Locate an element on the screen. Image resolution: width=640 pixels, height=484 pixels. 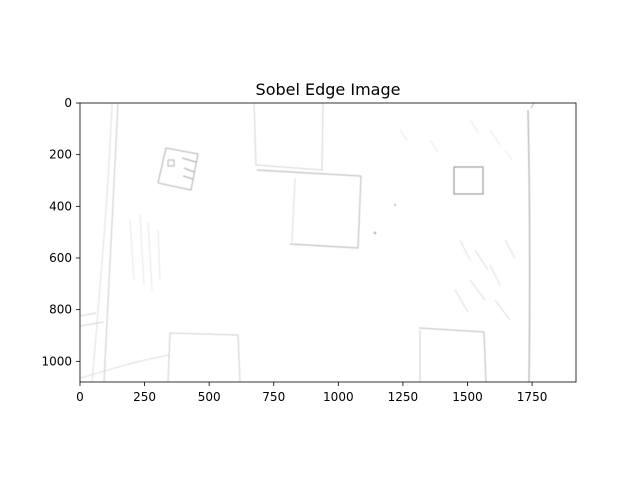
y-axis: 0 200 400 600 800 1000 is located at coordinates (60, 232).